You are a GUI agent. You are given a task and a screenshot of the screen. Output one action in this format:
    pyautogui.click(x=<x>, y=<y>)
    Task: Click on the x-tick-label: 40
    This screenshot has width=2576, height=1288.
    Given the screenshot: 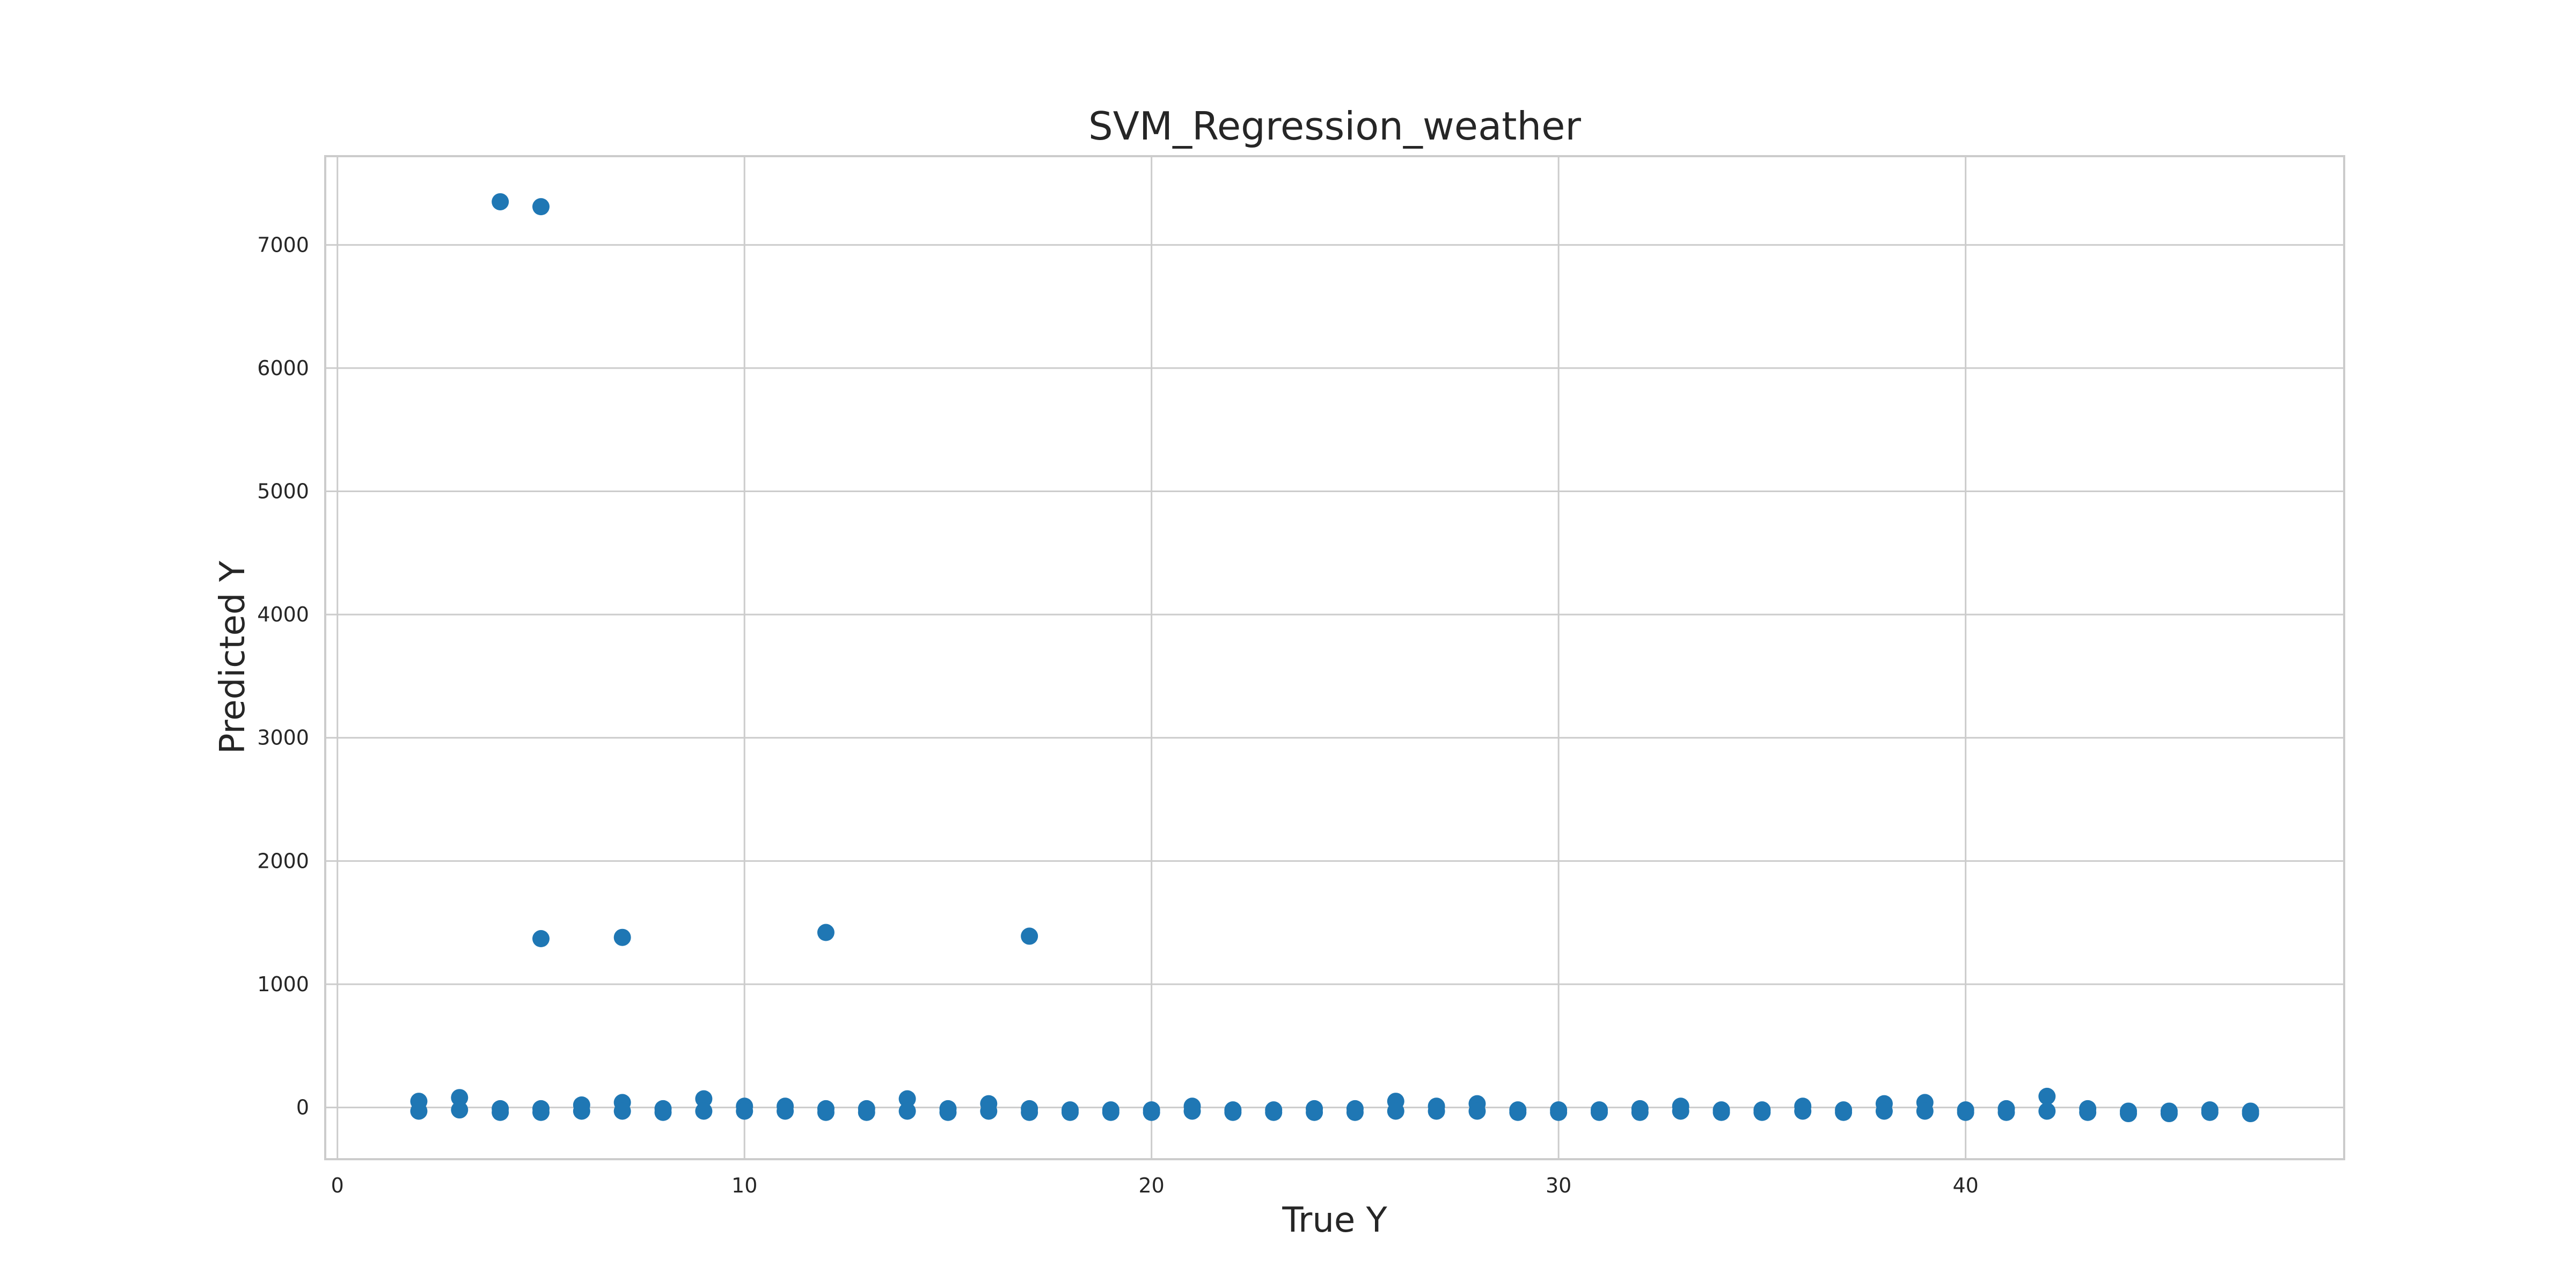 What is the action you would take?
    pyautogui.click(x=1965, y=1185)
    